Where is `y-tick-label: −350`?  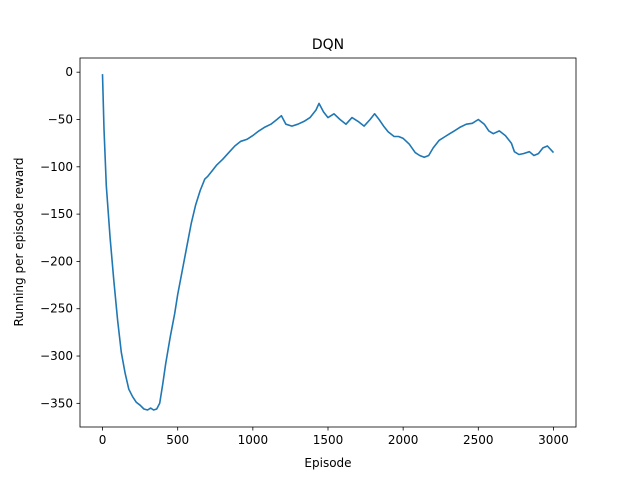 y-tick-label: −350 is located at coordinates (56, 403).